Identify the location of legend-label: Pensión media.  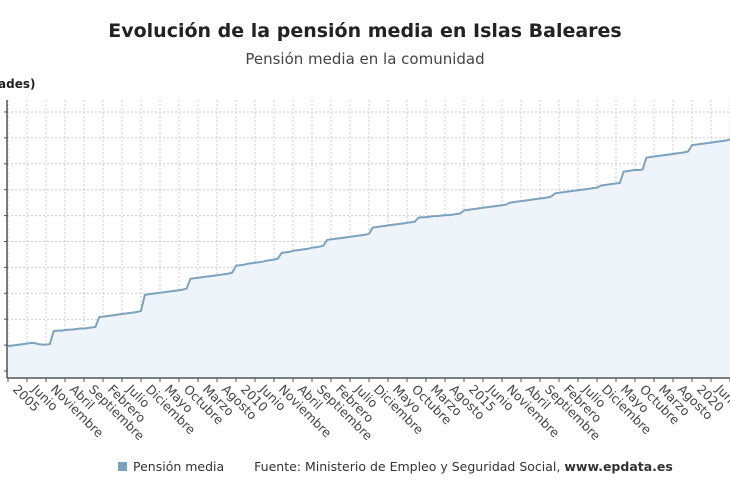
(179, 466).